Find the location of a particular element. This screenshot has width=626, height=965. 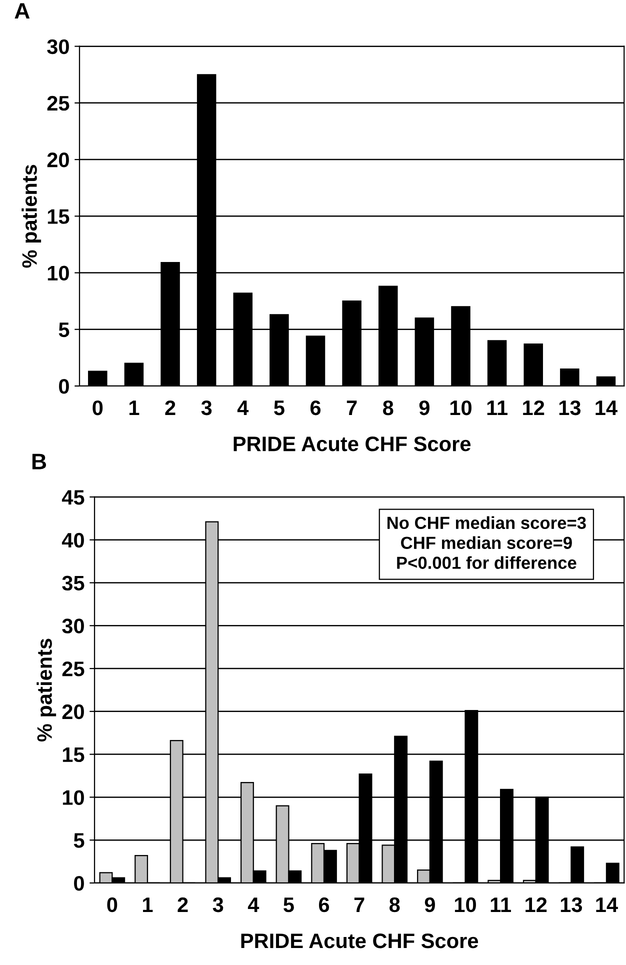

y-tick-label: 45 is located at coordinates (73, 497).